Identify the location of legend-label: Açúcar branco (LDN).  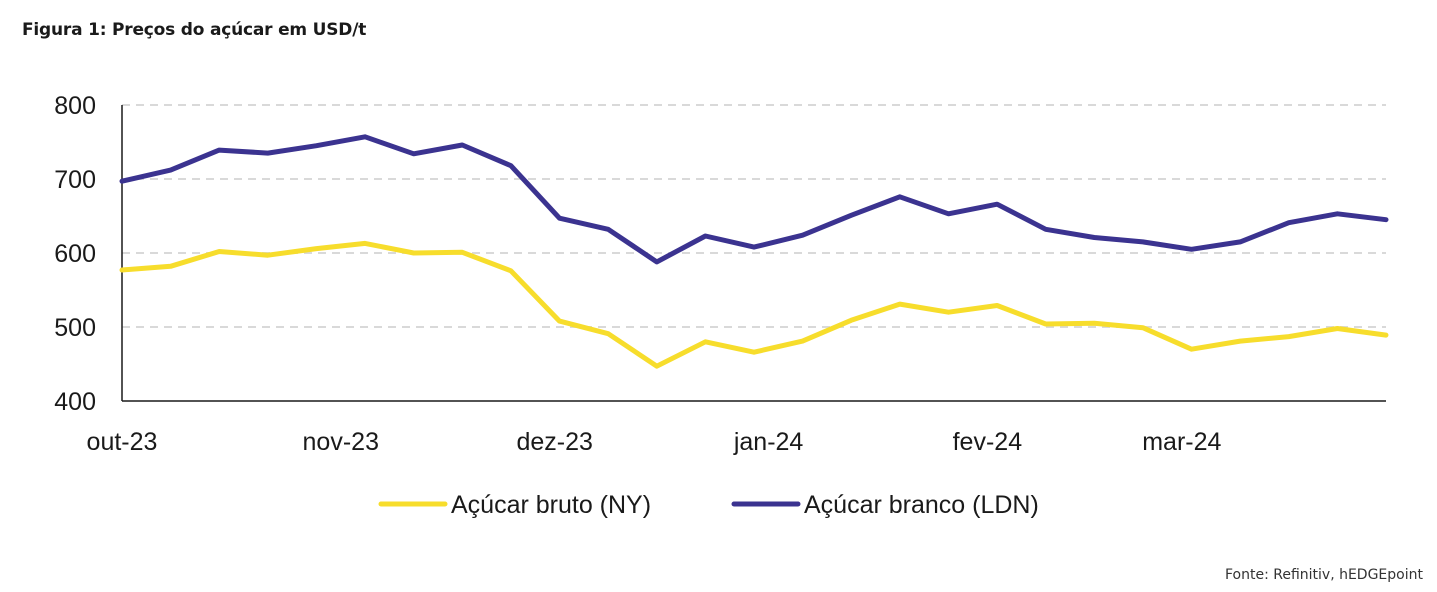
(921, 505).